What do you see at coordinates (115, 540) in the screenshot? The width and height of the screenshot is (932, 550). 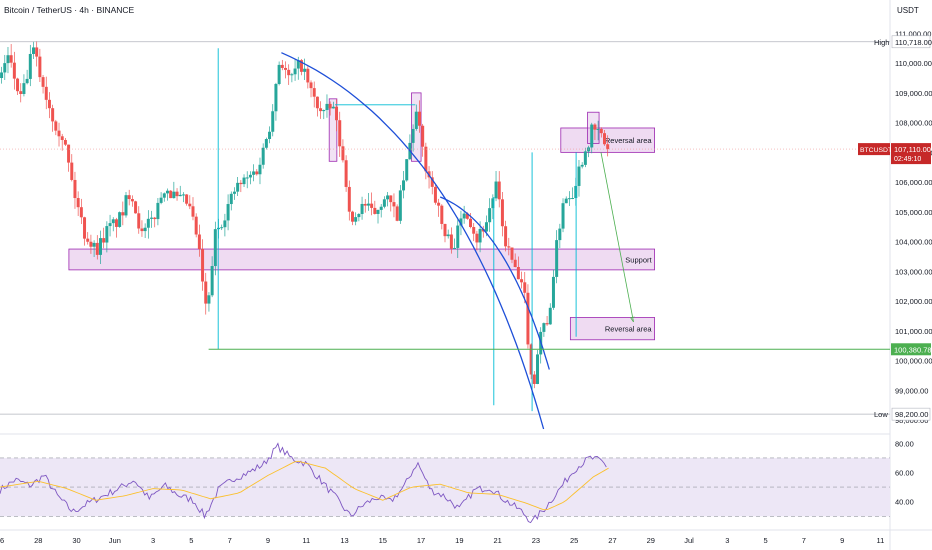 I see `time-tick-label: Jun` at bounding box center [115, 540].